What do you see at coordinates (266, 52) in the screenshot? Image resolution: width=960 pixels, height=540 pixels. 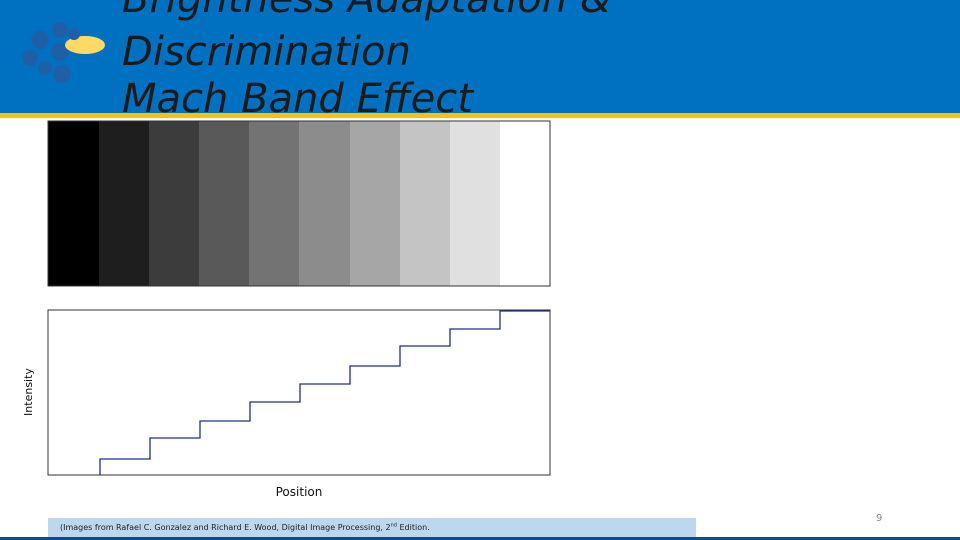 I see `title-line: Discrimination` at bounding box center [266, 52].